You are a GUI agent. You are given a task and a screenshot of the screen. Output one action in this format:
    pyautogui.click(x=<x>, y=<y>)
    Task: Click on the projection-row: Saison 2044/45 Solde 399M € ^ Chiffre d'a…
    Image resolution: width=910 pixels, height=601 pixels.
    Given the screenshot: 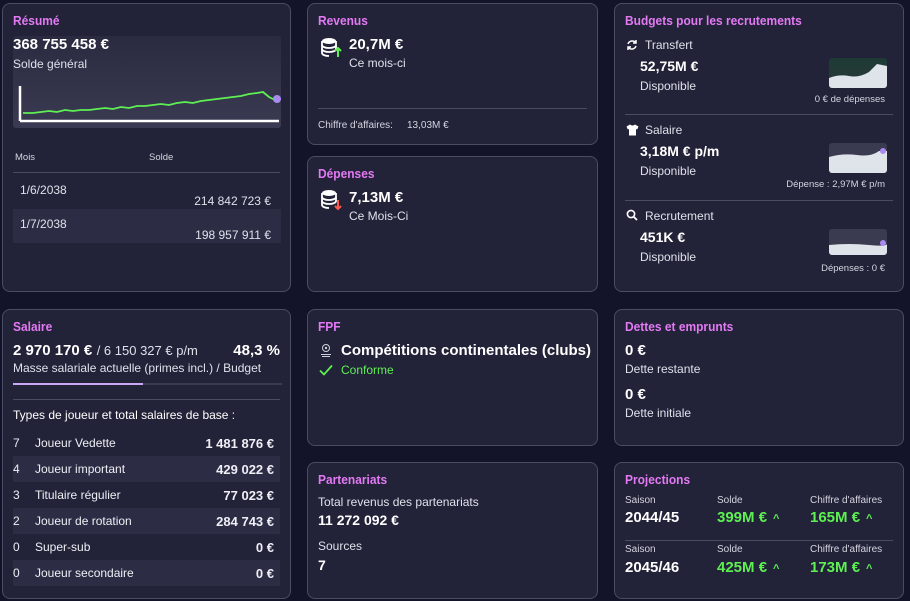 What is the action you would take?
    pyautogui.click(x=759, y=515)
    